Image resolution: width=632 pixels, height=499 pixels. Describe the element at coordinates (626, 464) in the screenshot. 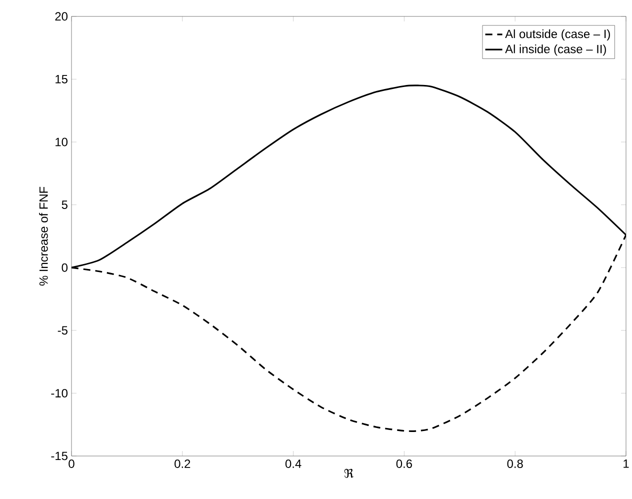

I see `x-tick-label: 1` at that location.